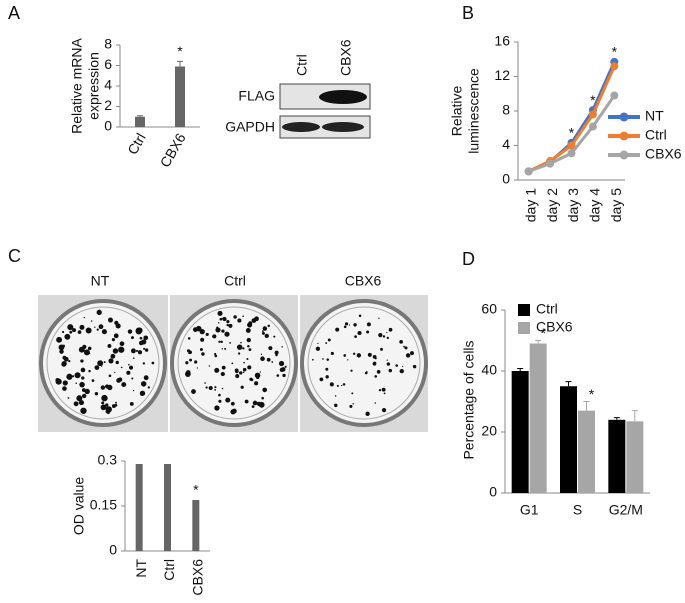 The image size is (685, 603). What do you see at coordinates (468, 259) in the screenshot?
I see `panel-label: D` at bounding box center [468, 259].